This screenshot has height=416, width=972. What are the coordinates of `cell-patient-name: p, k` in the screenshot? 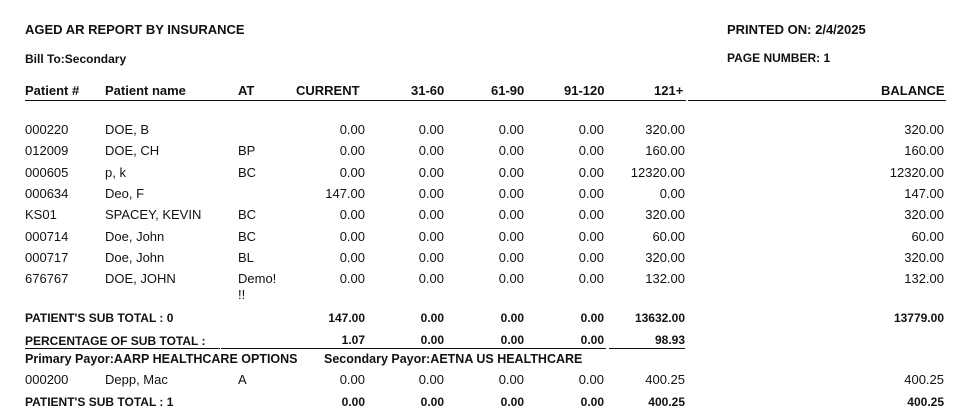 It's located at (115, 172).